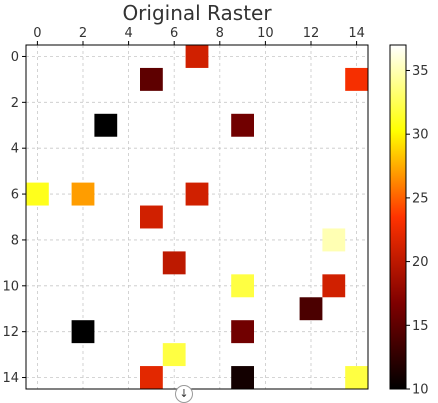  I want to click on x-tick-label: 12, so click(311, 33).